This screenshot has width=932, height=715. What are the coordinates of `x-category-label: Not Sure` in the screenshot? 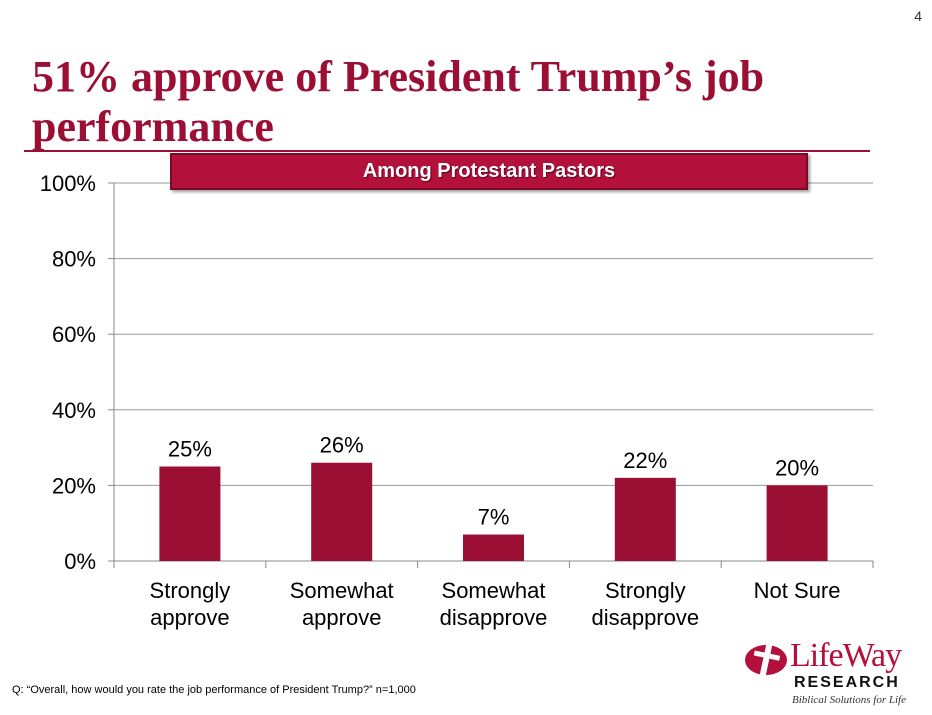 It's located at (797, 590).